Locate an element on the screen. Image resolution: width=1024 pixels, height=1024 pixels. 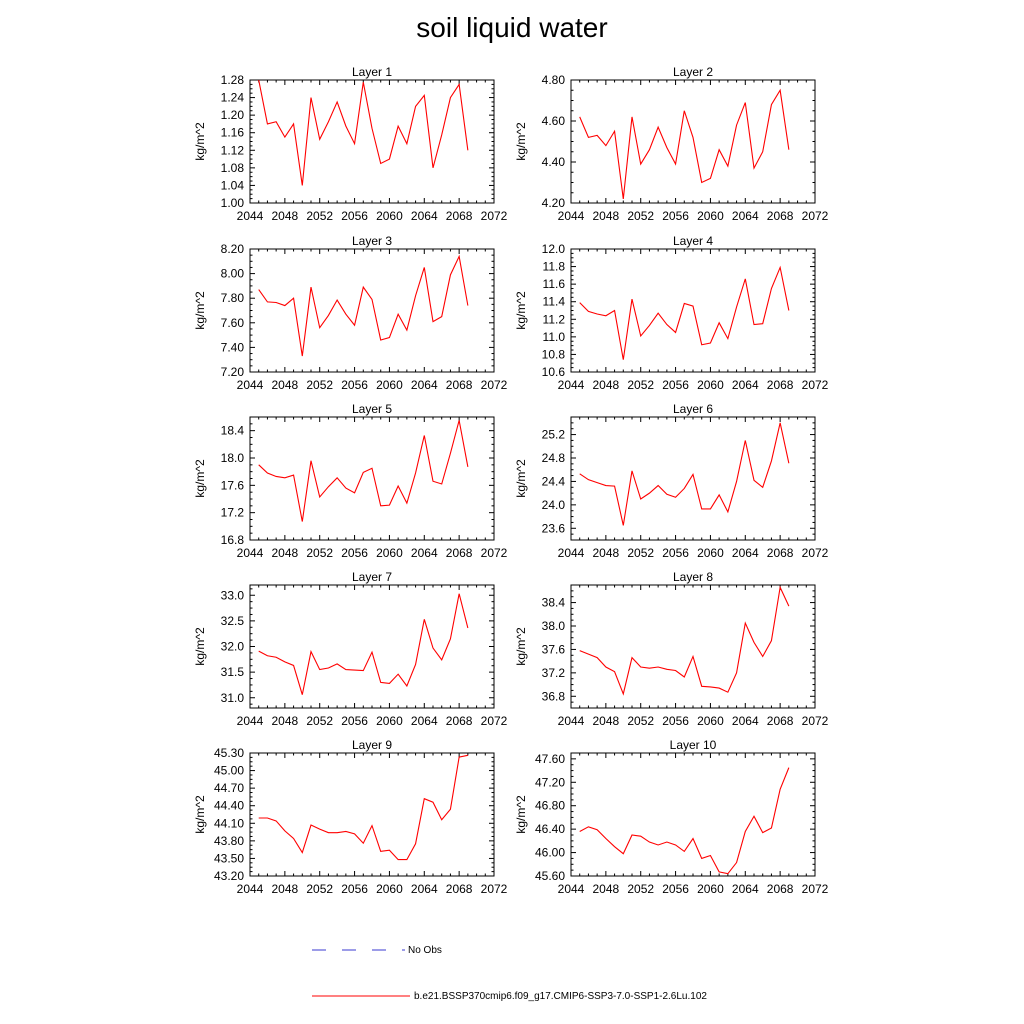
y-tick-label: 43.80 is located at coordinates (229, 841).